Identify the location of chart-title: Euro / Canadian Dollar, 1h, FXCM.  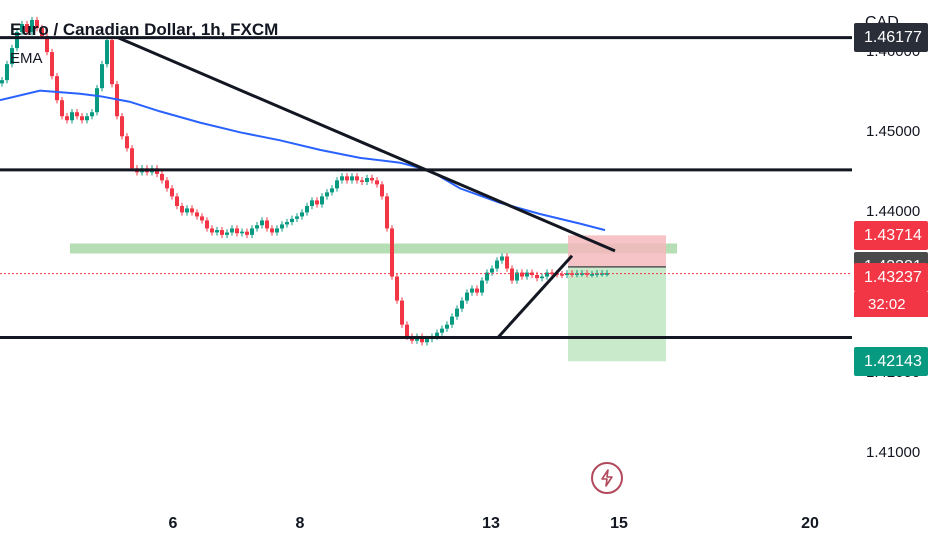
(144, 29).